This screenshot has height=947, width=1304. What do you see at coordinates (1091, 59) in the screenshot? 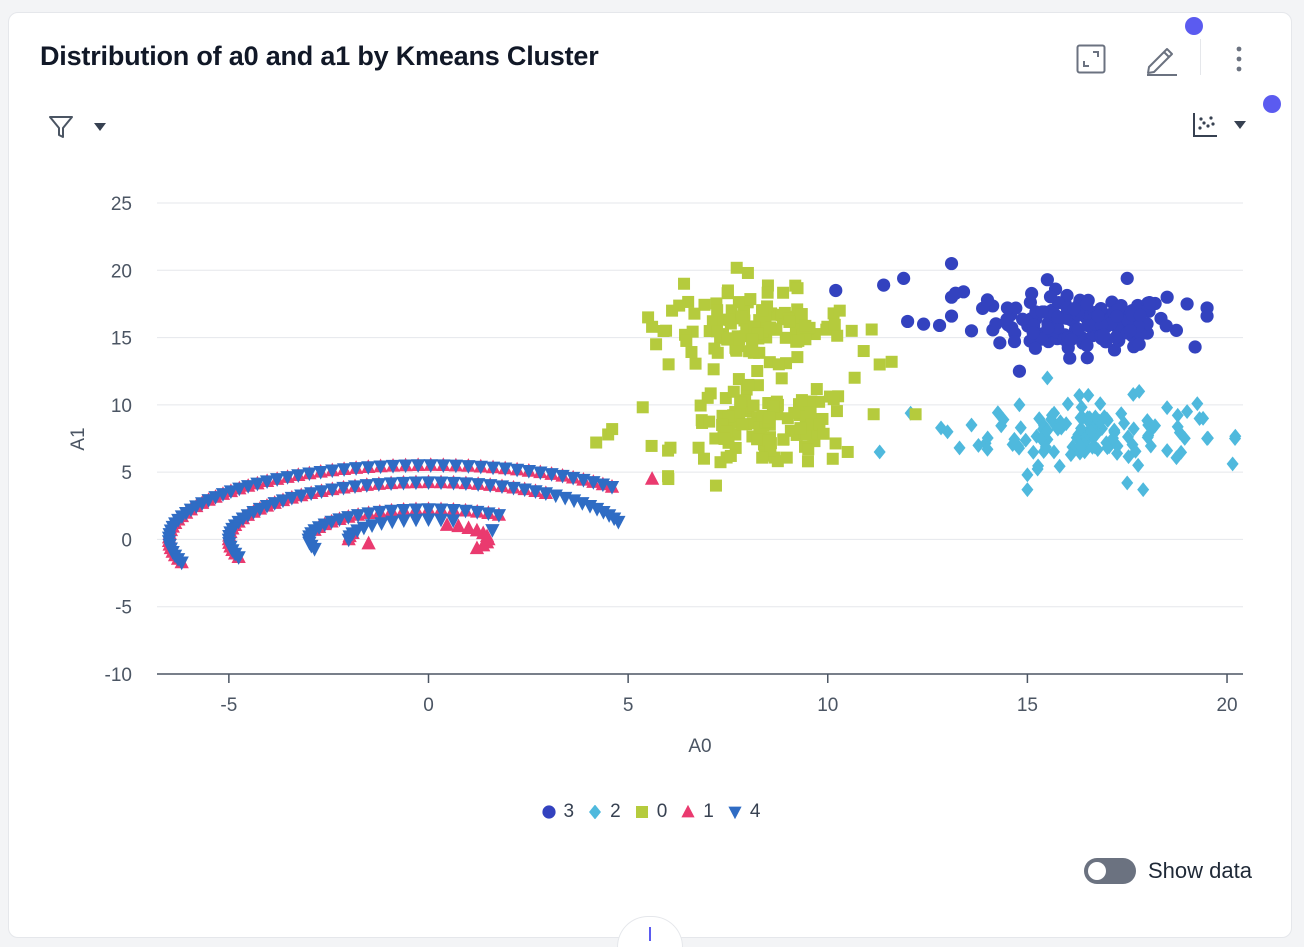
I see `expand-button` at bounding box center [1091, 59].